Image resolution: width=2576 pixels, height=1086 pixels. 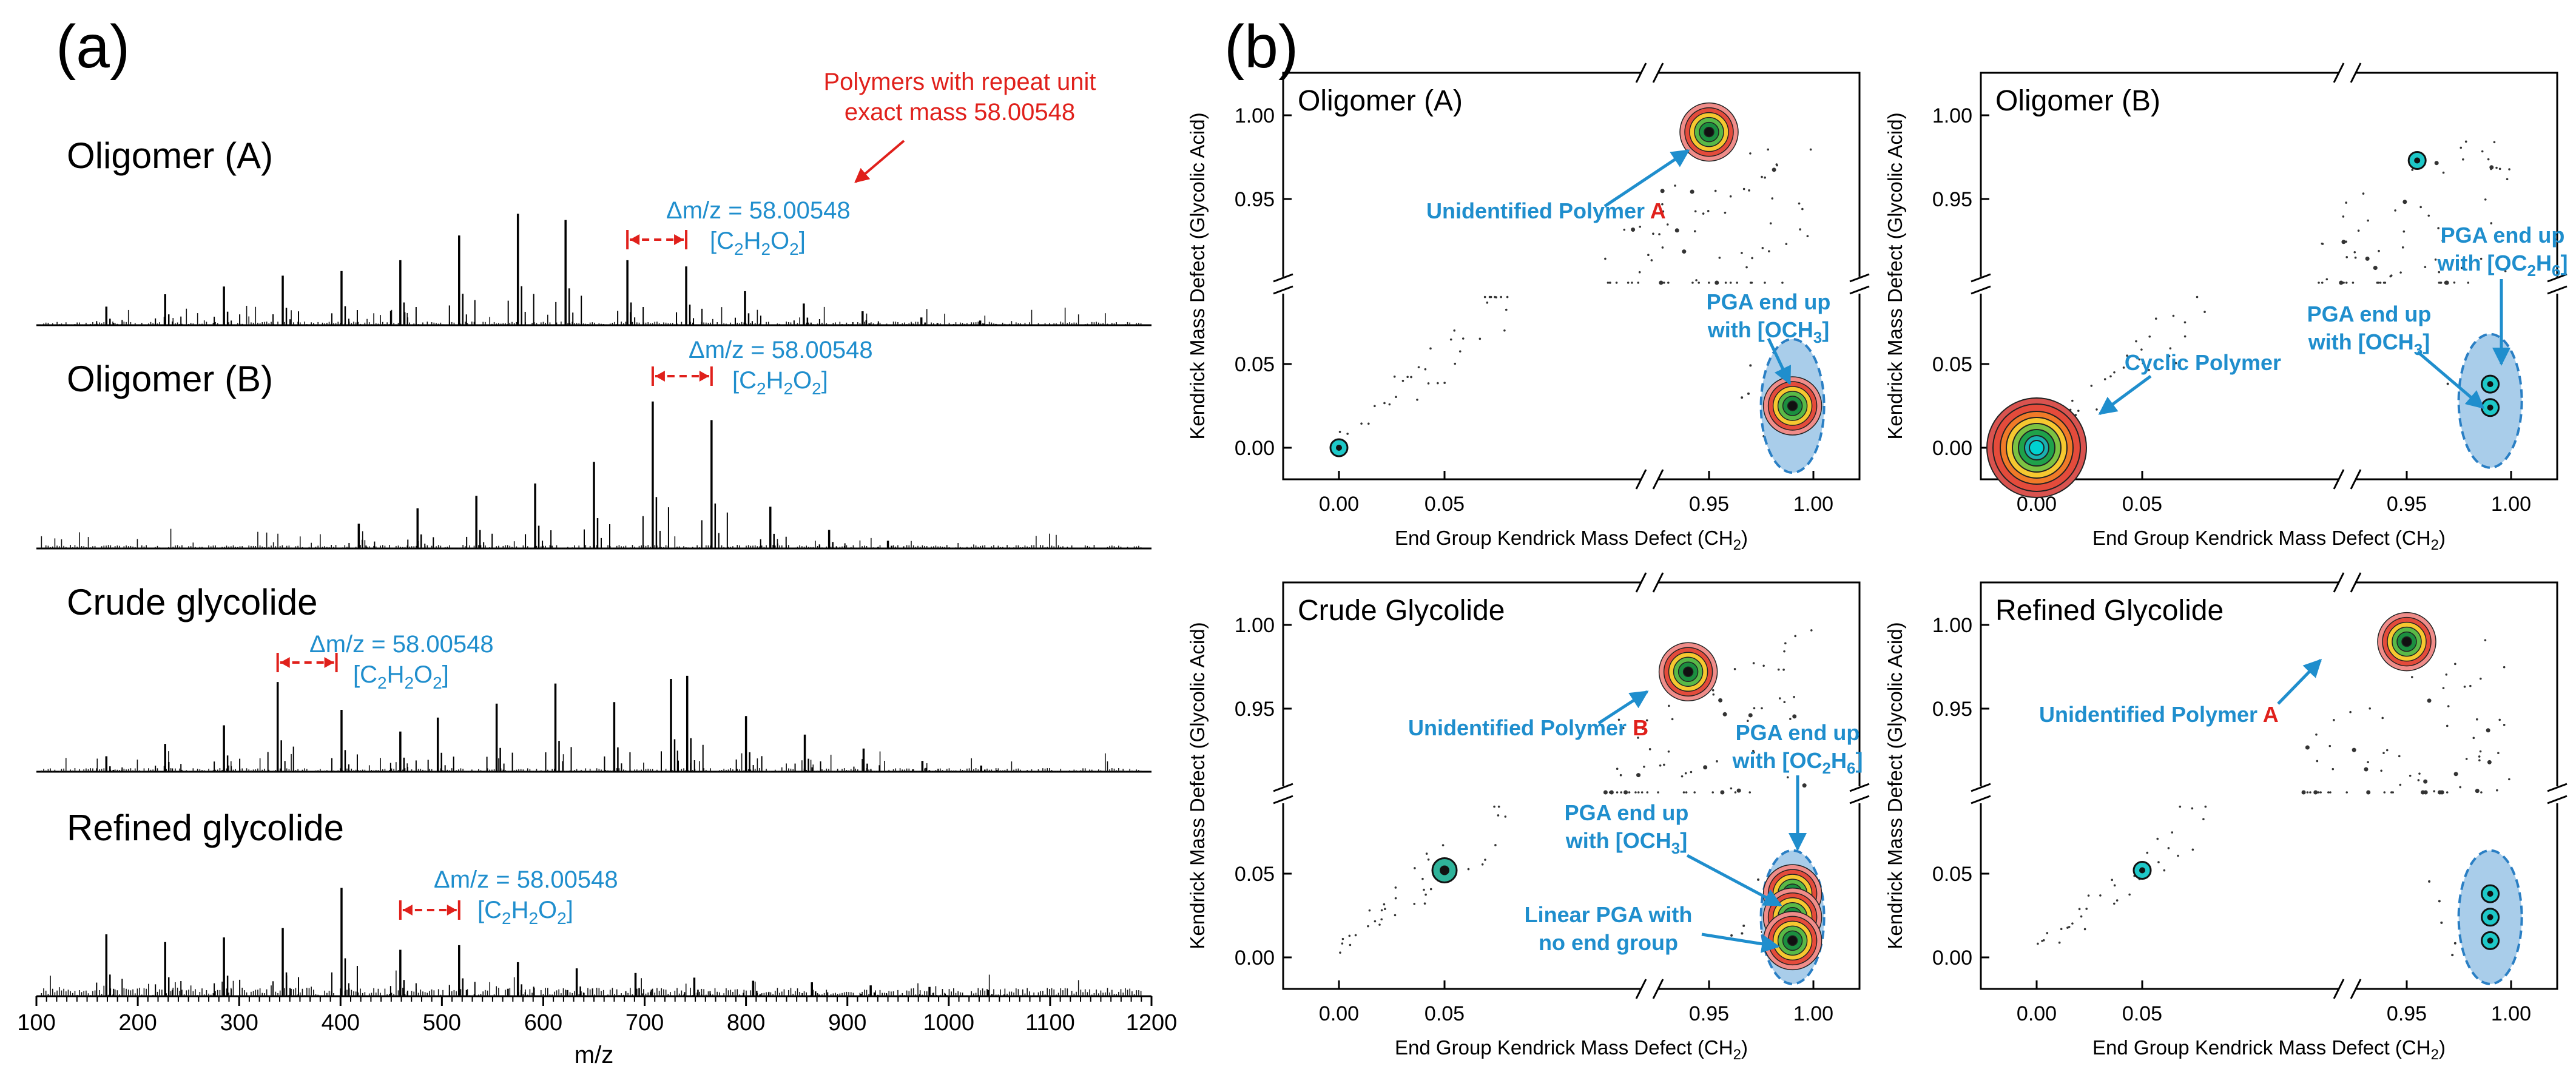 I want to click on kmd-annotation-line: with [OCH3], so click(x=1626, y=842).